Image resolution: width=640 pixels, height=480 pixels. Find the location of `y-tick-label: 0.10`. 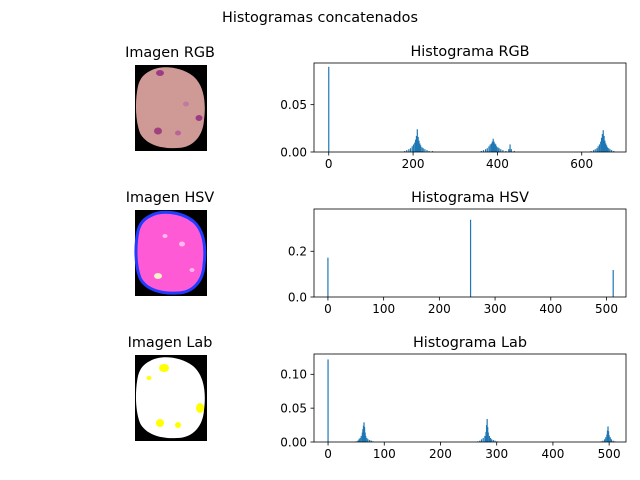

y-tick-label: 0.10 is located at coordinates (293, 375).